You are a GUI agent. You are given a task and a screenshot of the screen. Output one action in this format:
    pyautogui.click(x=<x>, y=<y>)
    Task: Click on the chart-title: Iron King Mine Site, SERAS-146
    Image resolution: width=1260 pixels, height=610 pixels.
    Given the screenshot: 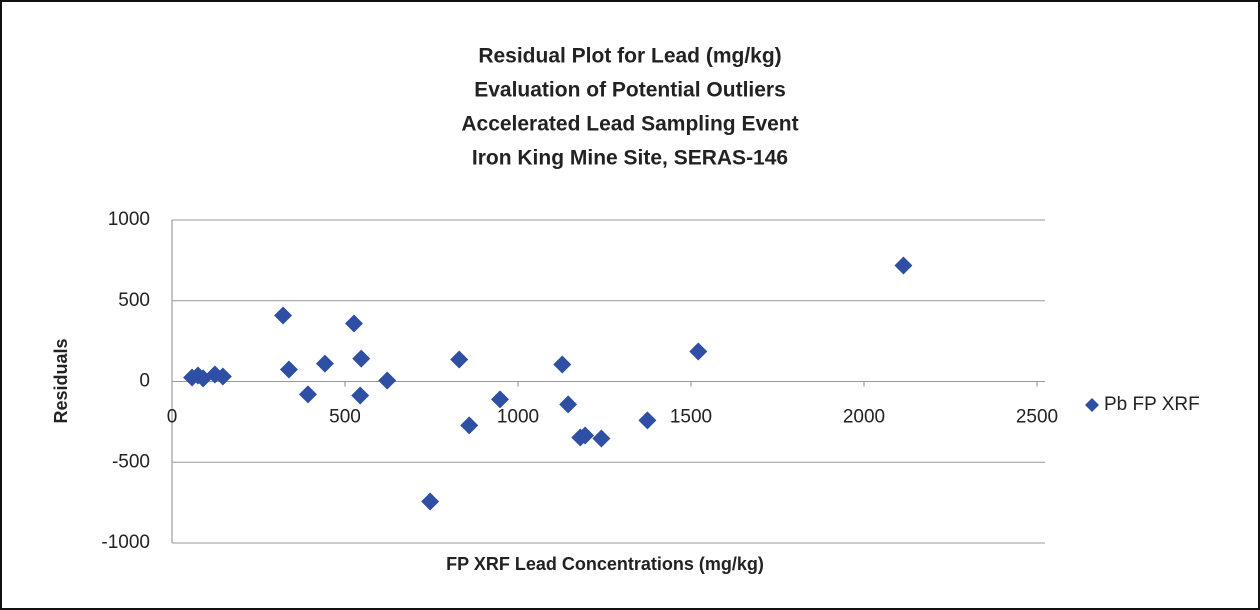 What is the action you would take?
    pyautogui.click(x=630, y=158)
    